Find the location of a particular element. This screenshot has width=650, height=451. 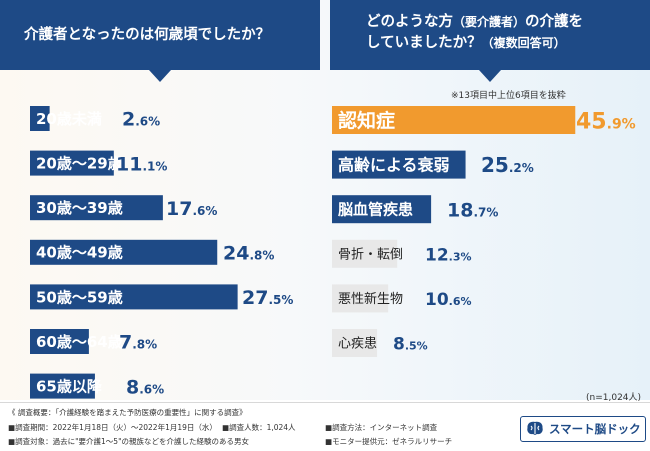

age-category-label: 20歳〜29歳 is located at coordinates (79, 164).